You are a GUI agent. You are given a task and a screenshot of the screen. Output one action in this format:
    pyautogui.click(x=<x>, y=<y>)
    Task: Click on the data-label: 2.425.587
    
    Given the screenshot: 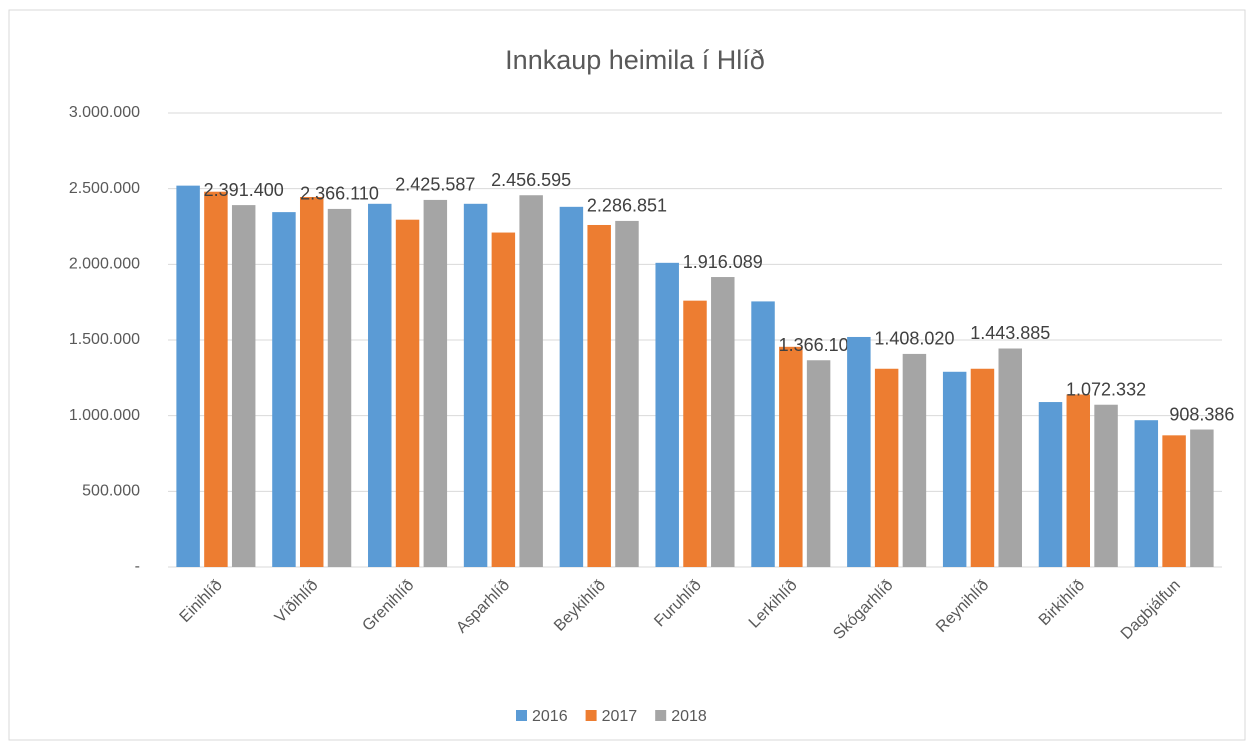 What is the action you would take?
    pyautogui.click(x=435, y=185)
    